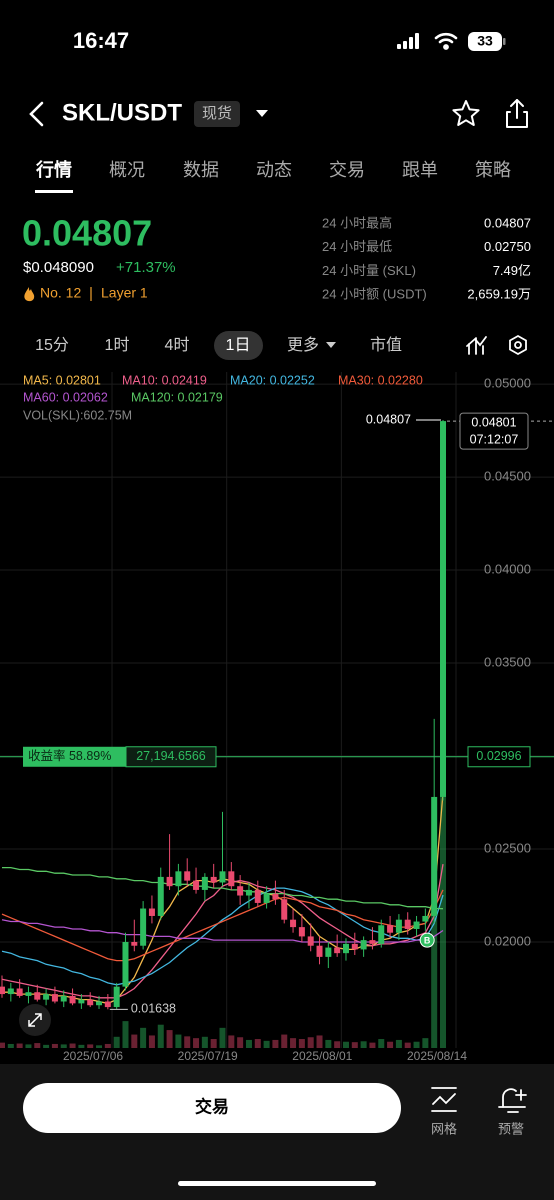 The width and height of the screenshot is (554, 1200). Describe the element at coordinates (201, 170) in the screenshot. I see `tab: 数据` at that location.